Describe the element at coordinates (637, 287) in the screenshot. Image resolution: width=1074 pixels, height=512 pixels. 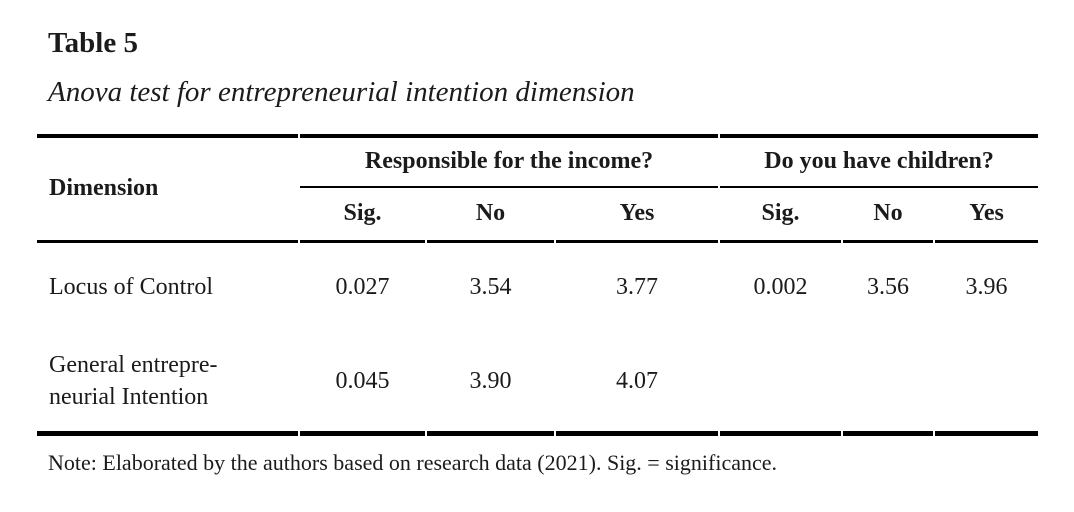
I see `cell-locus-income-yes: 3.77` at that location.